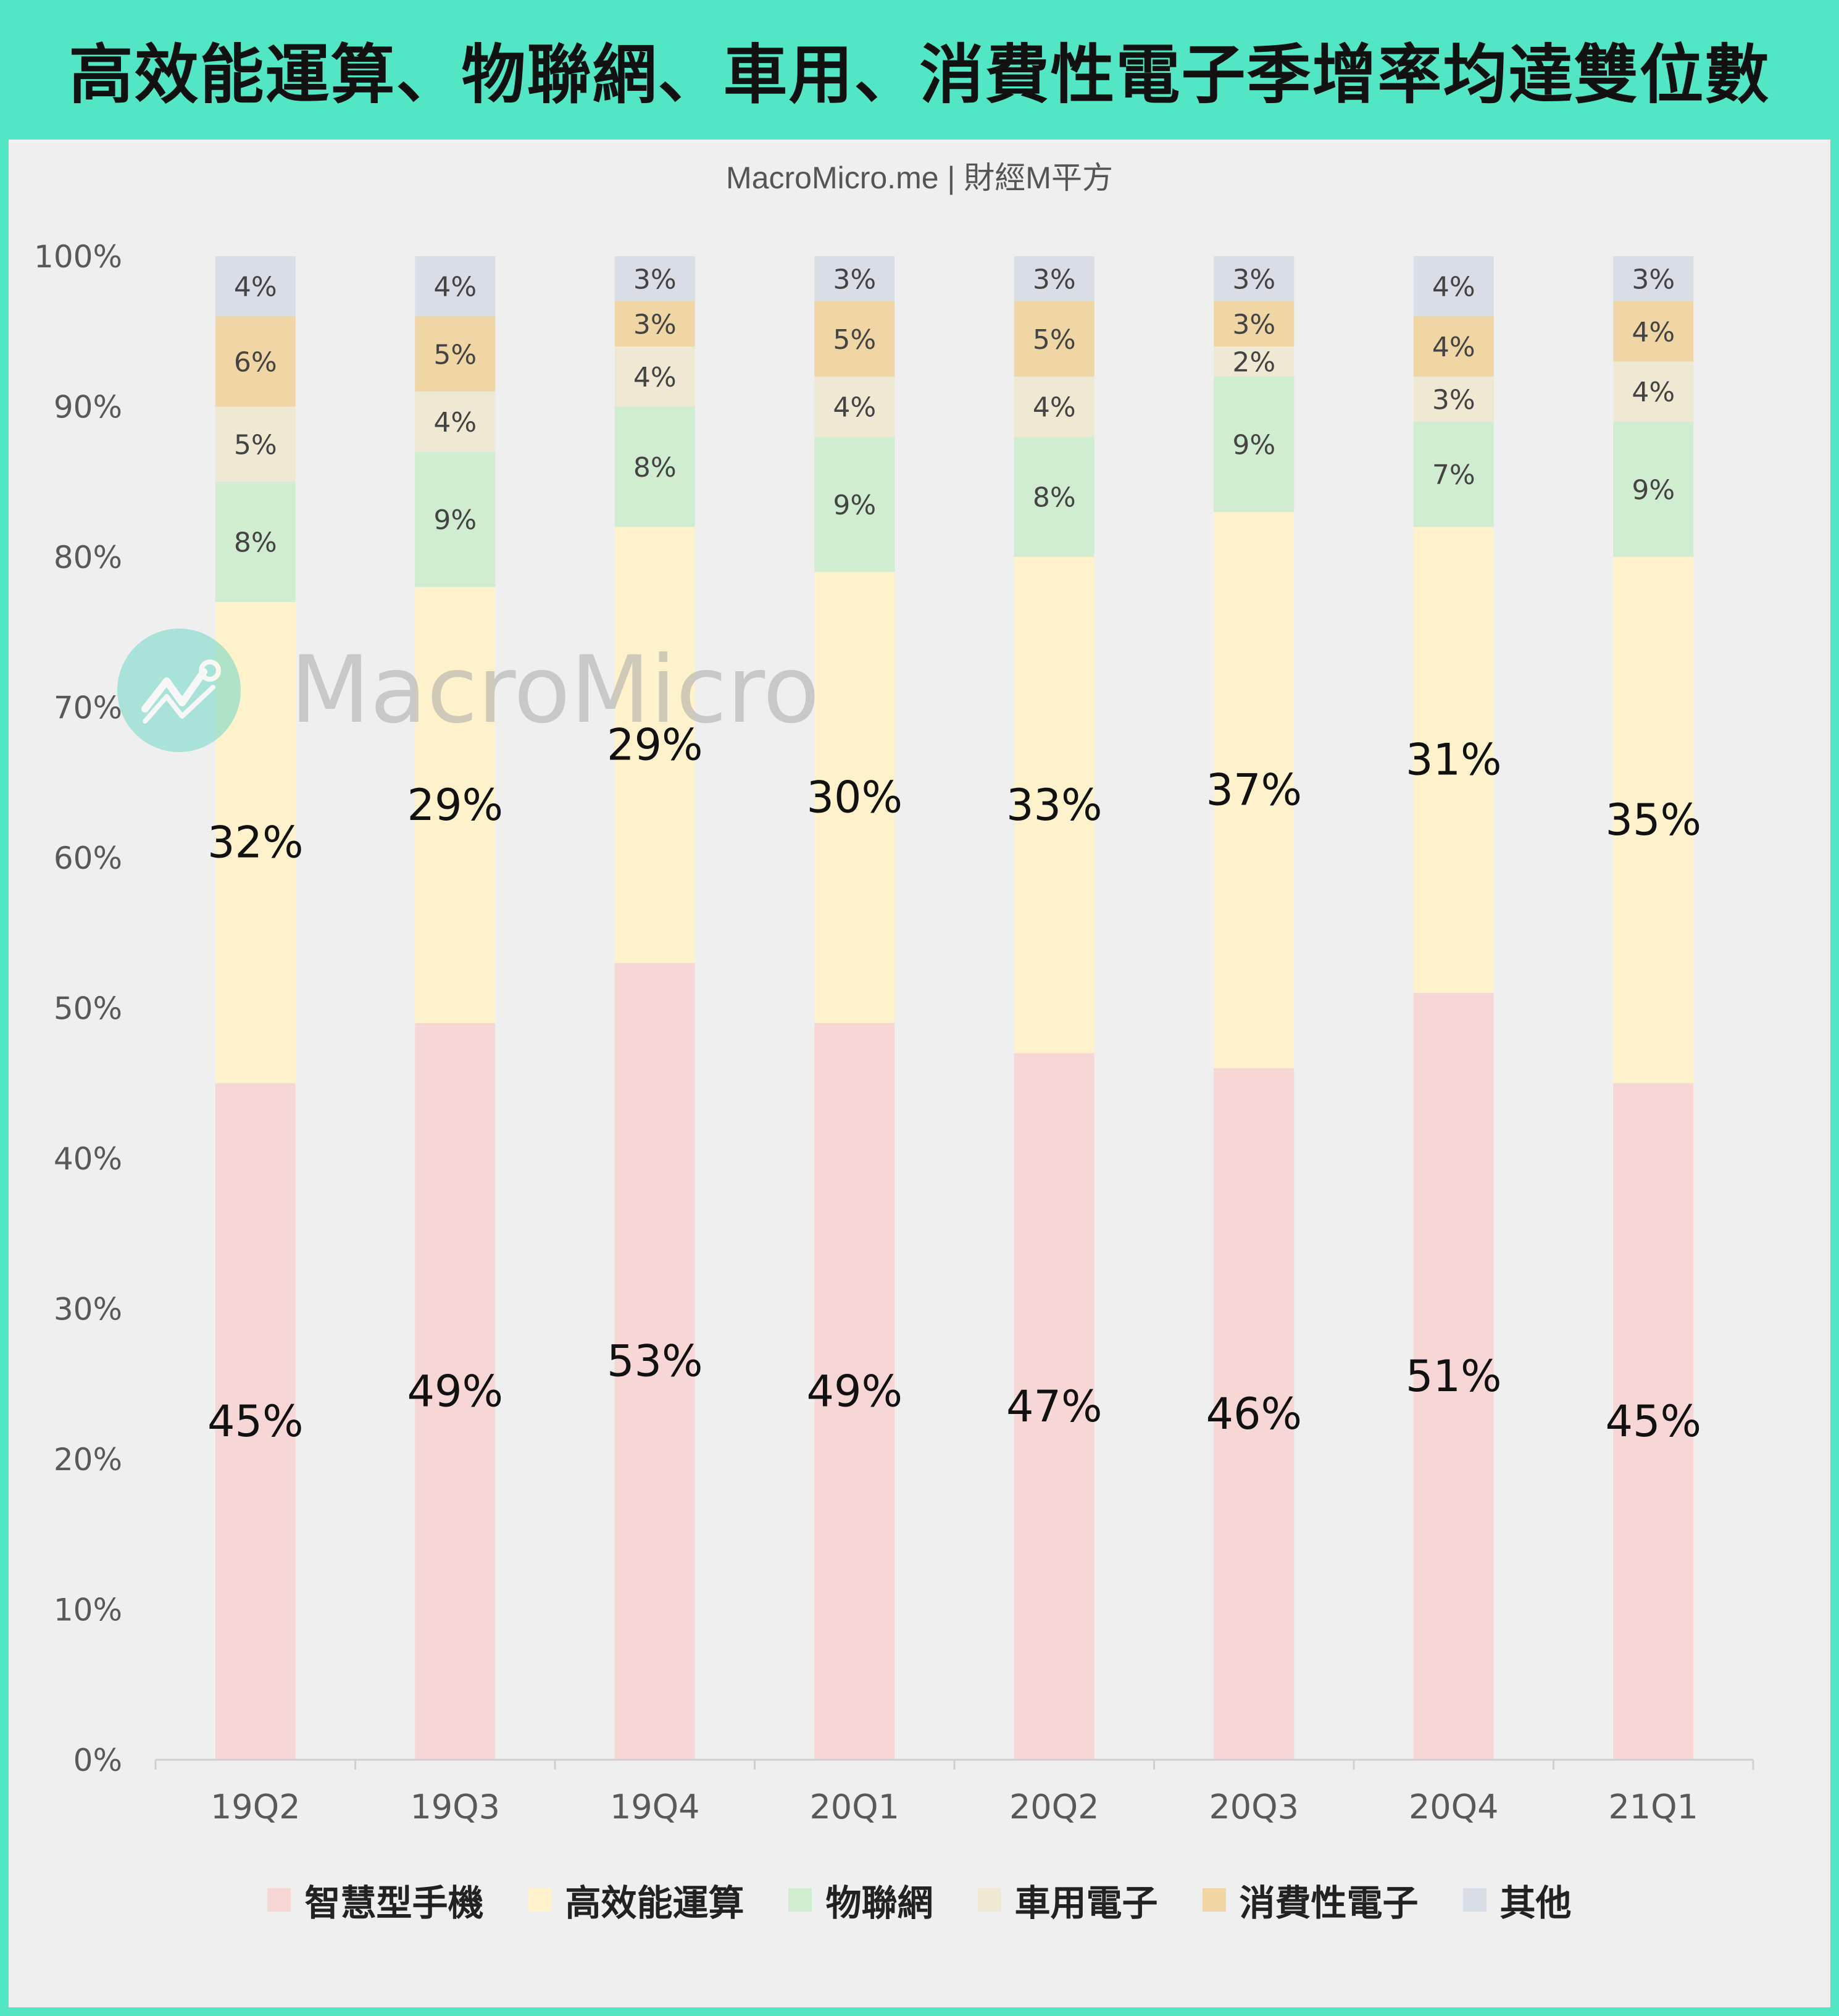 The width and height of the screenshot is (1839, 2016). Describe the element at coordinates (655, 1903) in the screenshot. I see `legend-label: 高效能運算` at that location.